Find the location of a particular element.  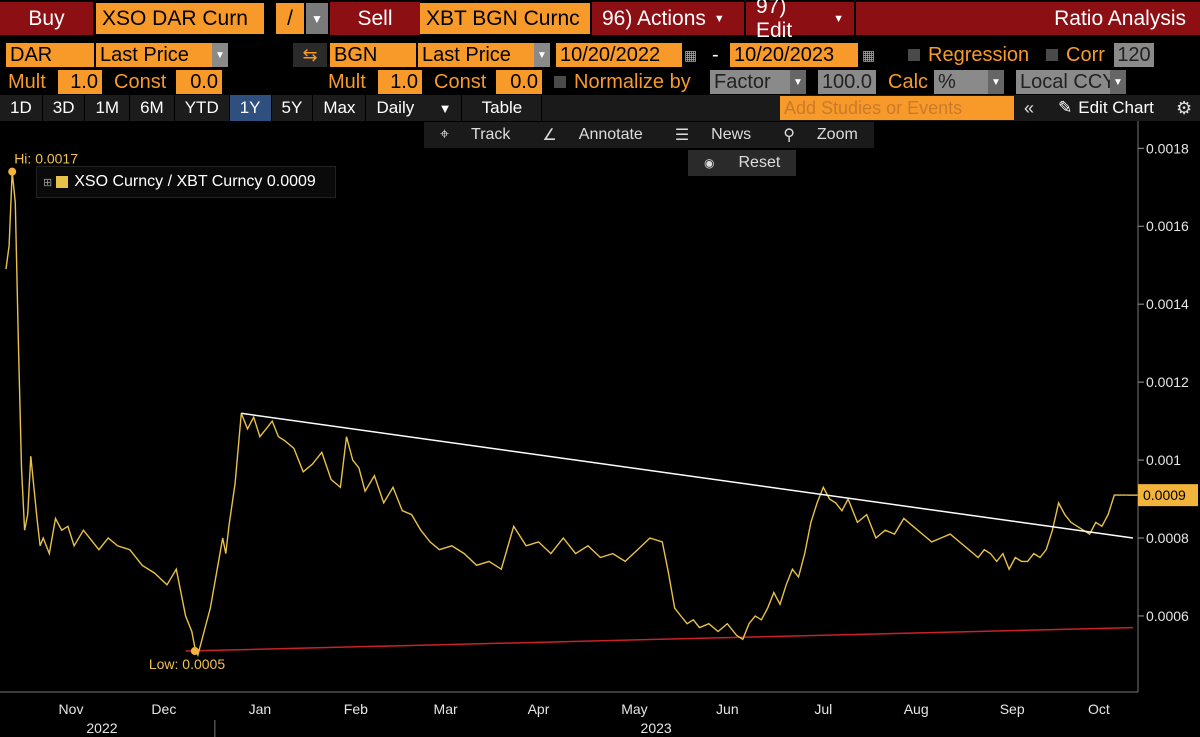

operator-field: / is located at coordinates (290, 18).